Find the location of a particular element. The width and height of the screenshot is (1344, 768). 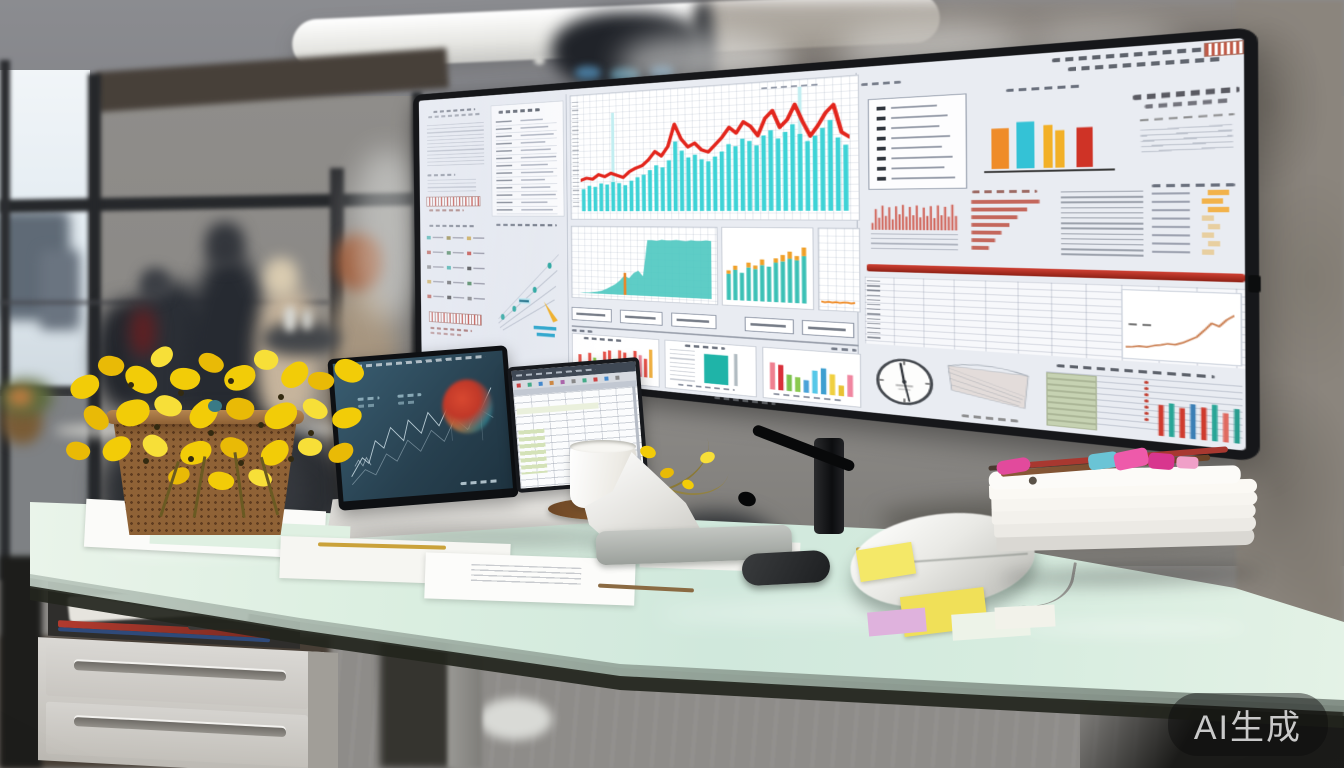

monitor-side-knob is located at coordinates (1254, 284).